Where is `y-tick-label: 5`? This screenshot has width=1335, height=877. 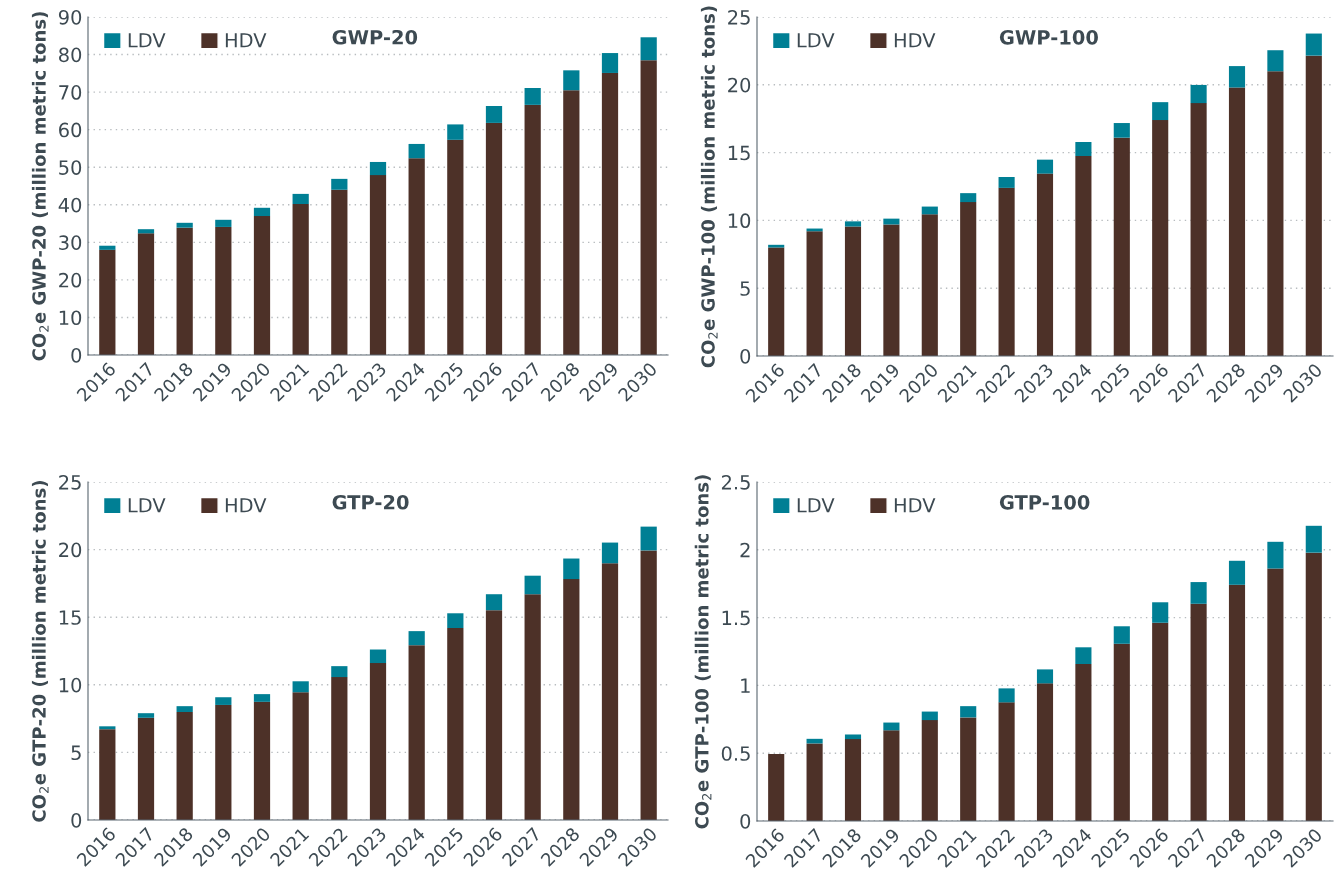 y-tick-label: 5 is located at coordinates (745, 288).